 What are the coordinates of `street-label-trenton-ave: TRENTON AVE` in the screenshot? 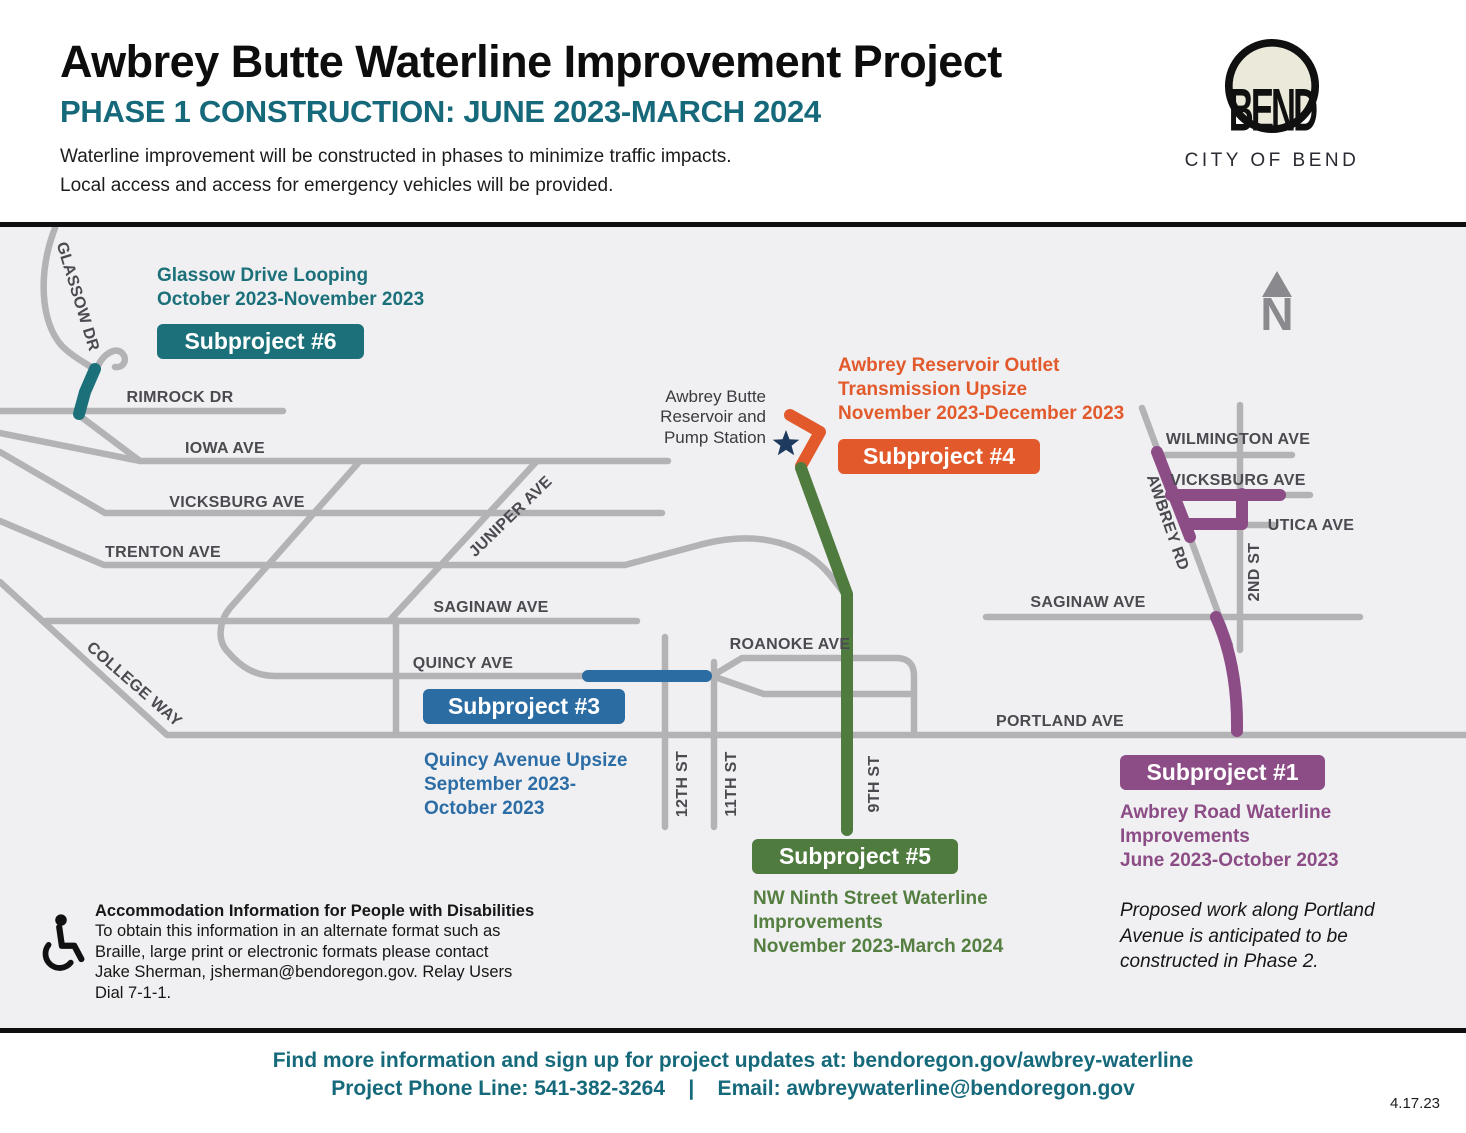 It's located at (163, 552).